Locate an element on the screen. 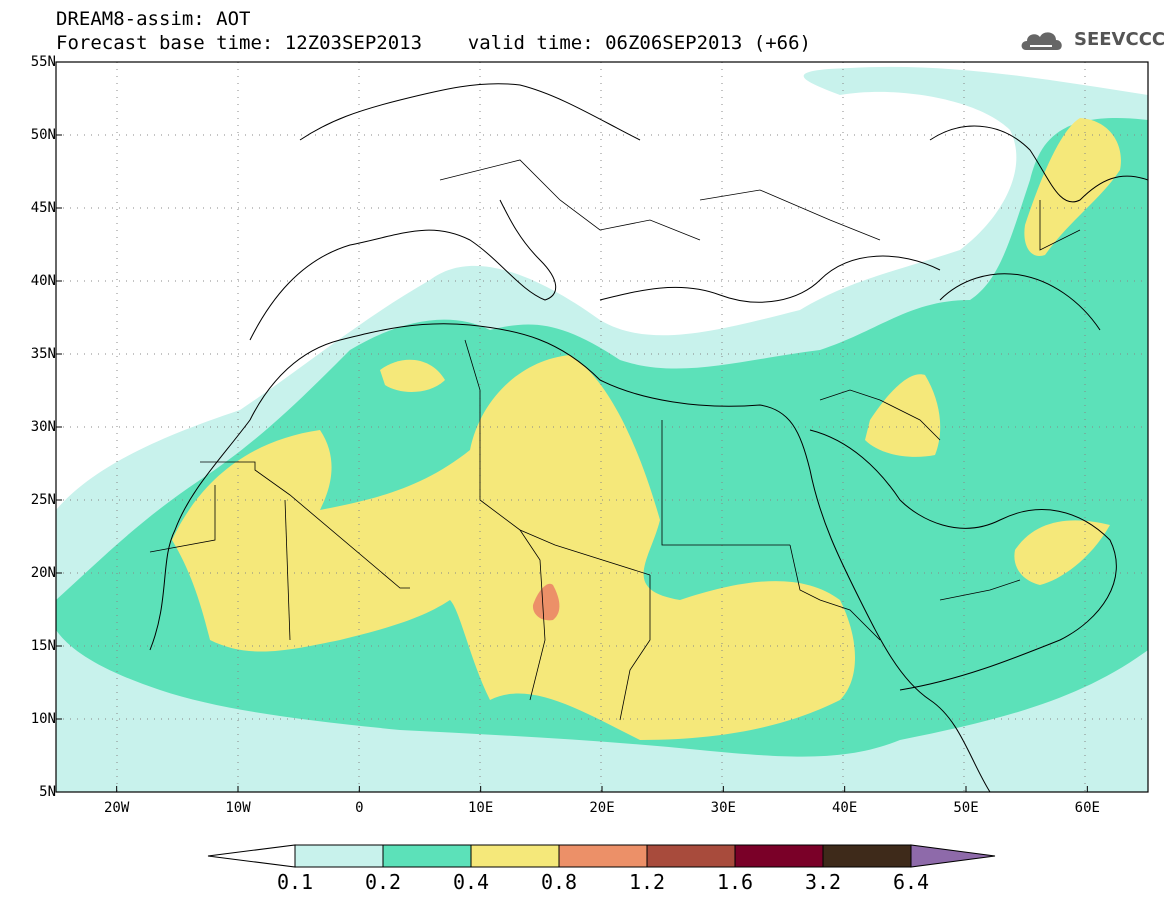 This screenshot has width=1165, height=905. colorbar-level-label: 3.2 is located at coordinates (823, 882).